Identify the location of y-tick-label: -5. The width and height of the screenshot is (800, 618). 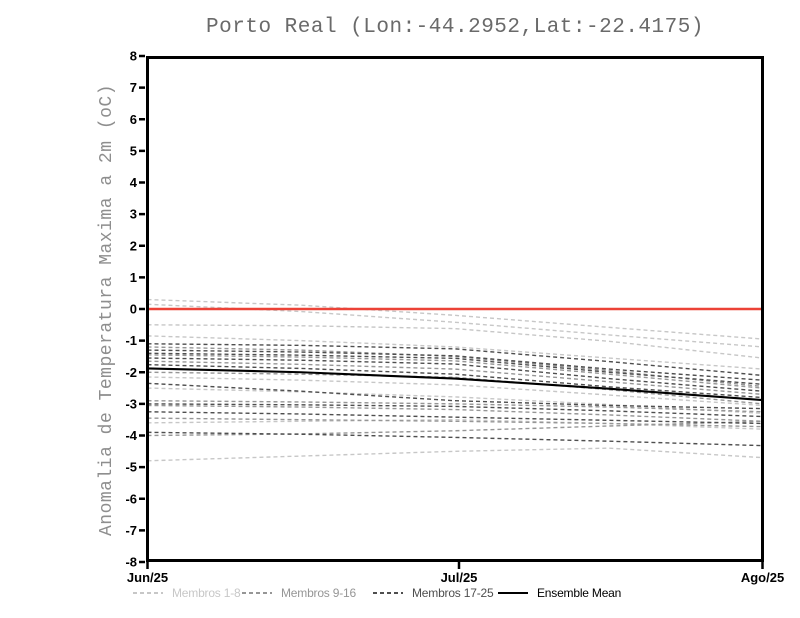
(131, 467).